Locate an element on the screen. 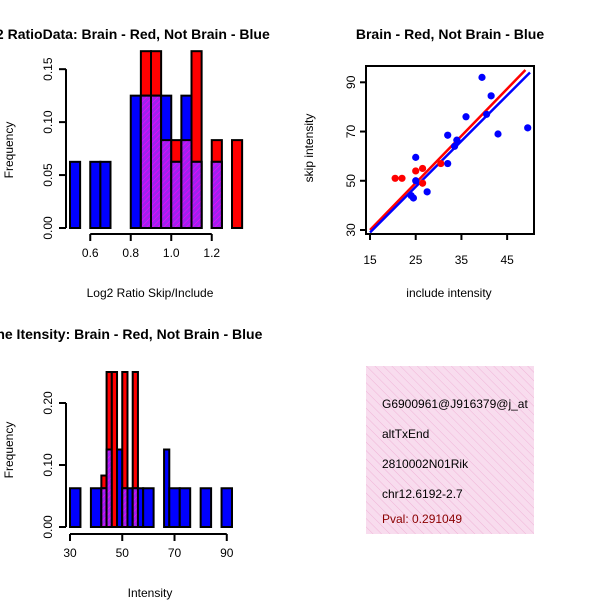 This screenshot has height=600, width=600. plot-area is located at coordinates (450, 151).